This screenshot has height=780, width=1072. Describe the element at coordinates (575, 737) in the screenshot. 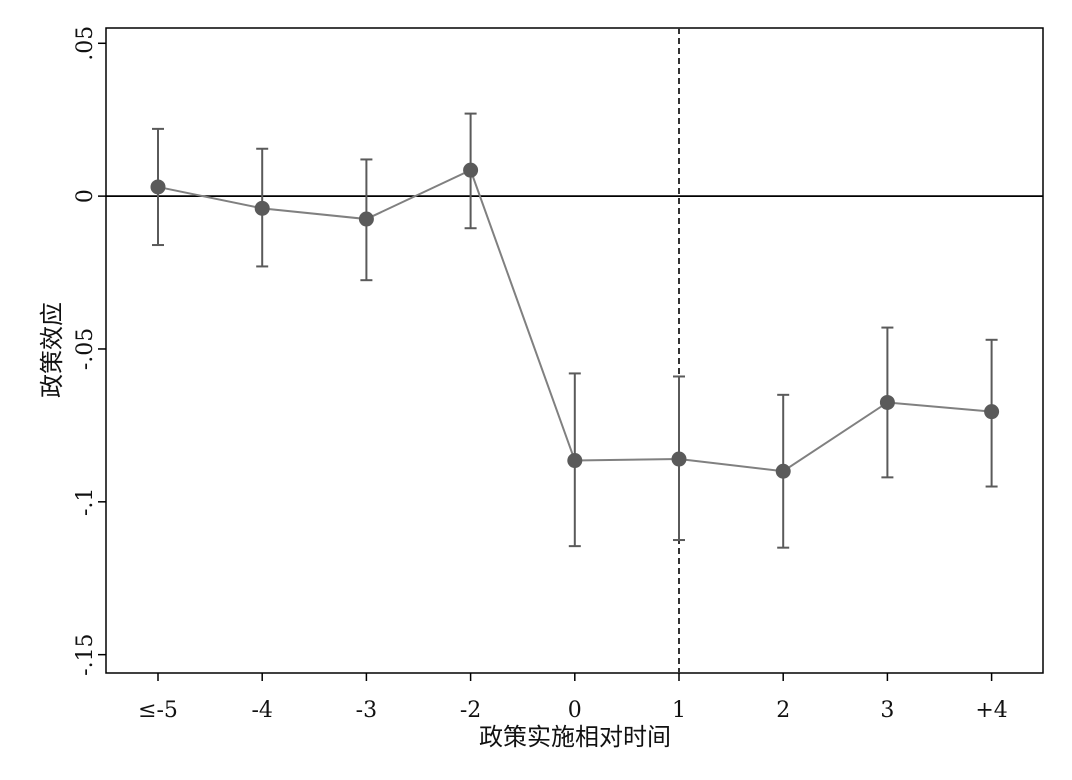

I see `x-axis-title: 政策实施相对时间` at that location.